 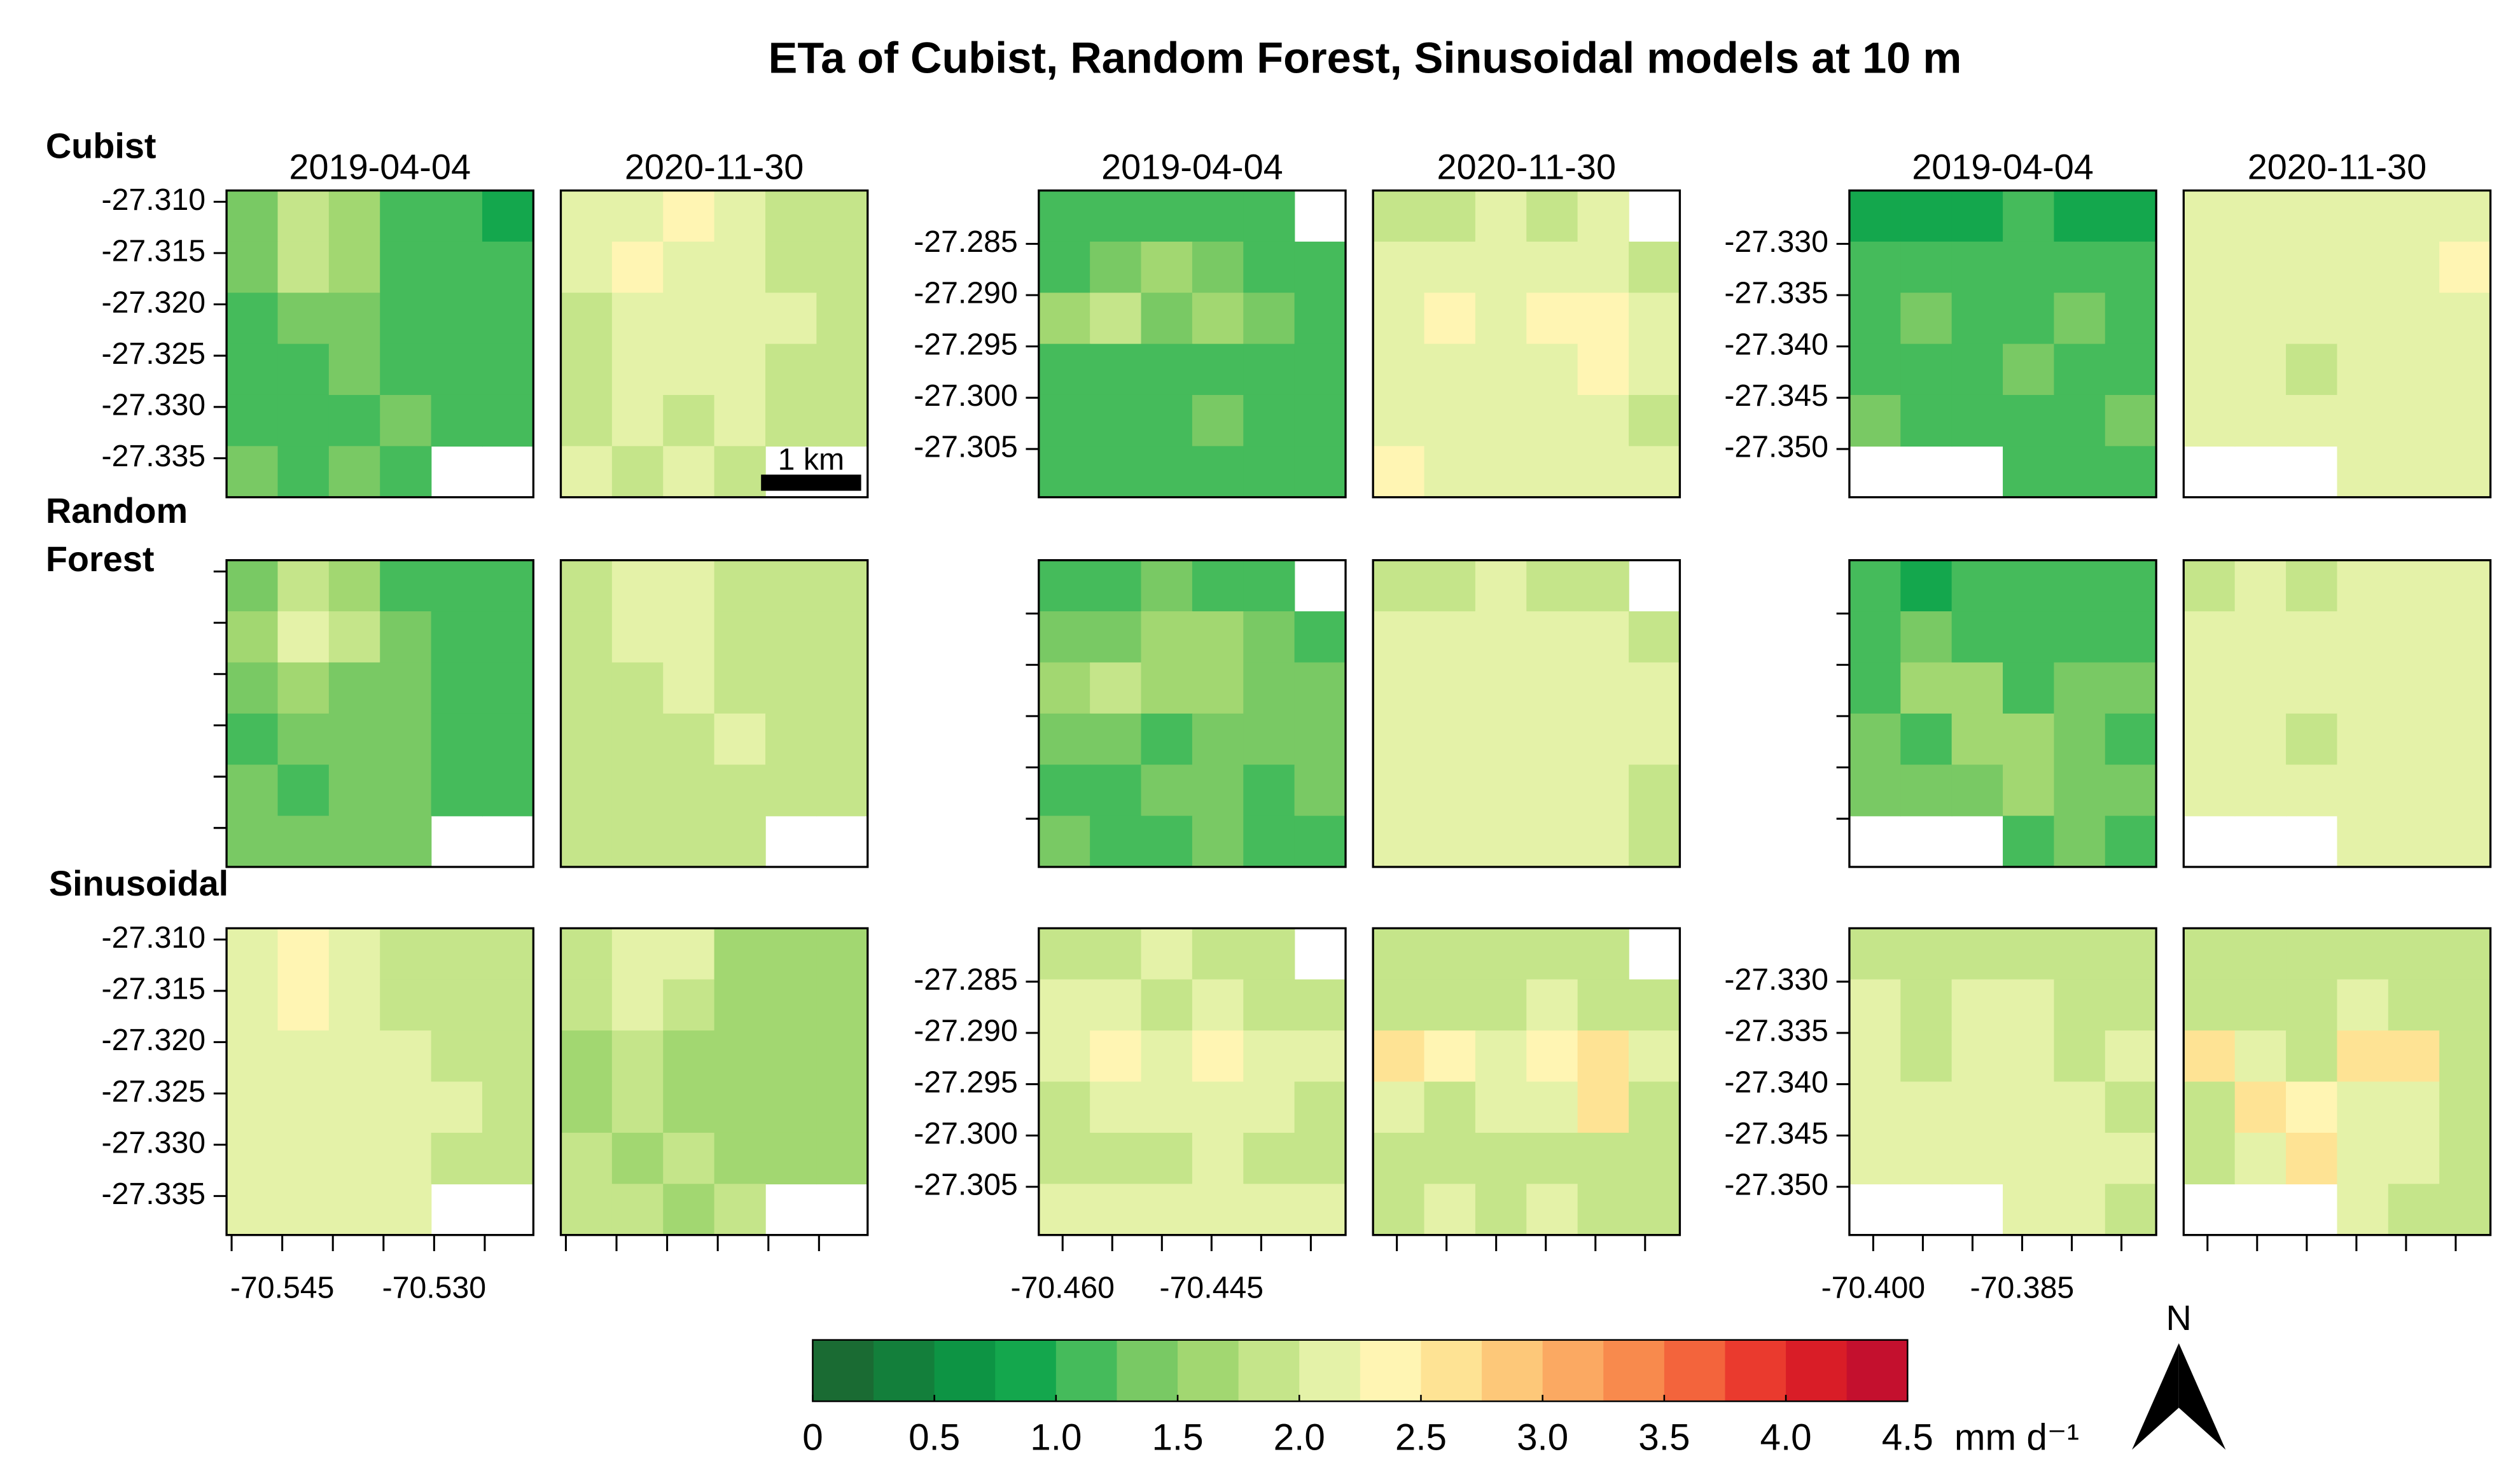 What do you see at coordinates (714, 166) in the screenshot?
I see `date-label: 2020-11-30` at bounding box center [714, 166].